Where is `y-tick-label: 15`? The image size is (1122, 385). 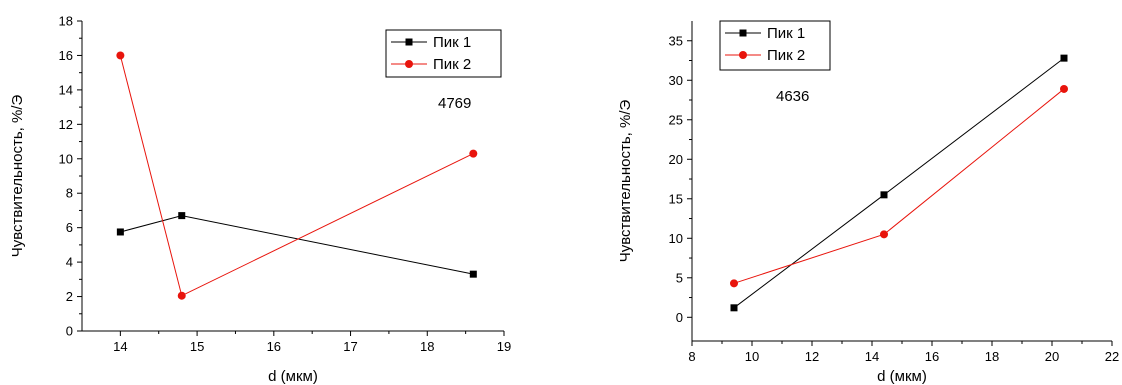 y-tick-label: 15 is located at coordinates (676, 198).